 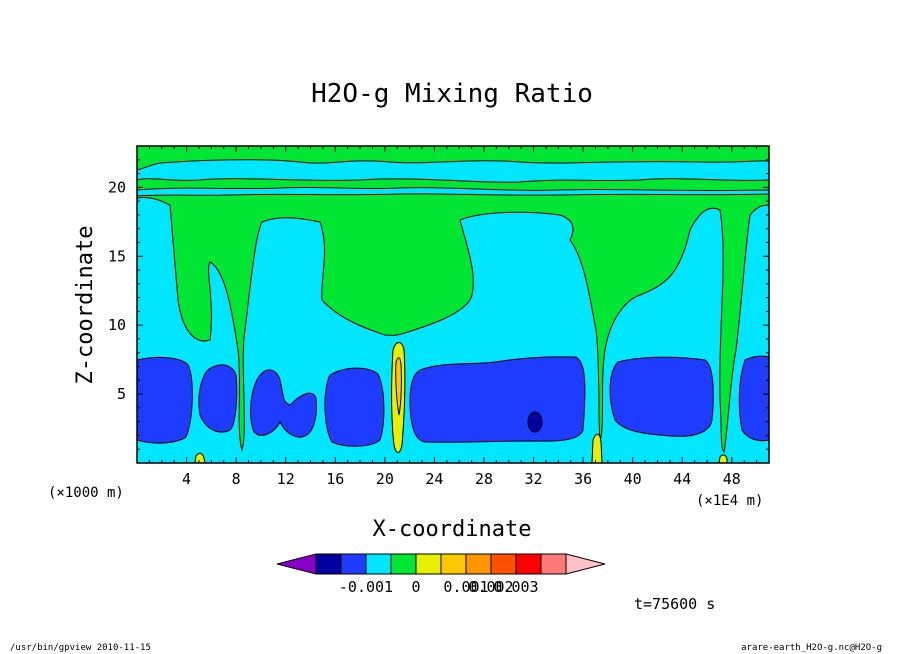 What do you see at coordinates (86, 493) in the screenshot?
I see `x-unit-left: (×1000 m)` at bounding box center [86, 493].